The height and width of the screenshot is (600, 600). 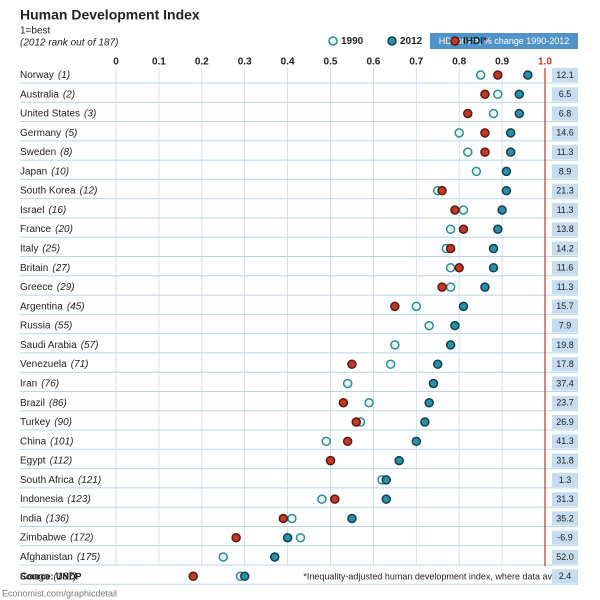 What do you see at coordinates (565, 75) in the screenshot?
I see `change-label: 12.1` at bounding box center [565, 75].